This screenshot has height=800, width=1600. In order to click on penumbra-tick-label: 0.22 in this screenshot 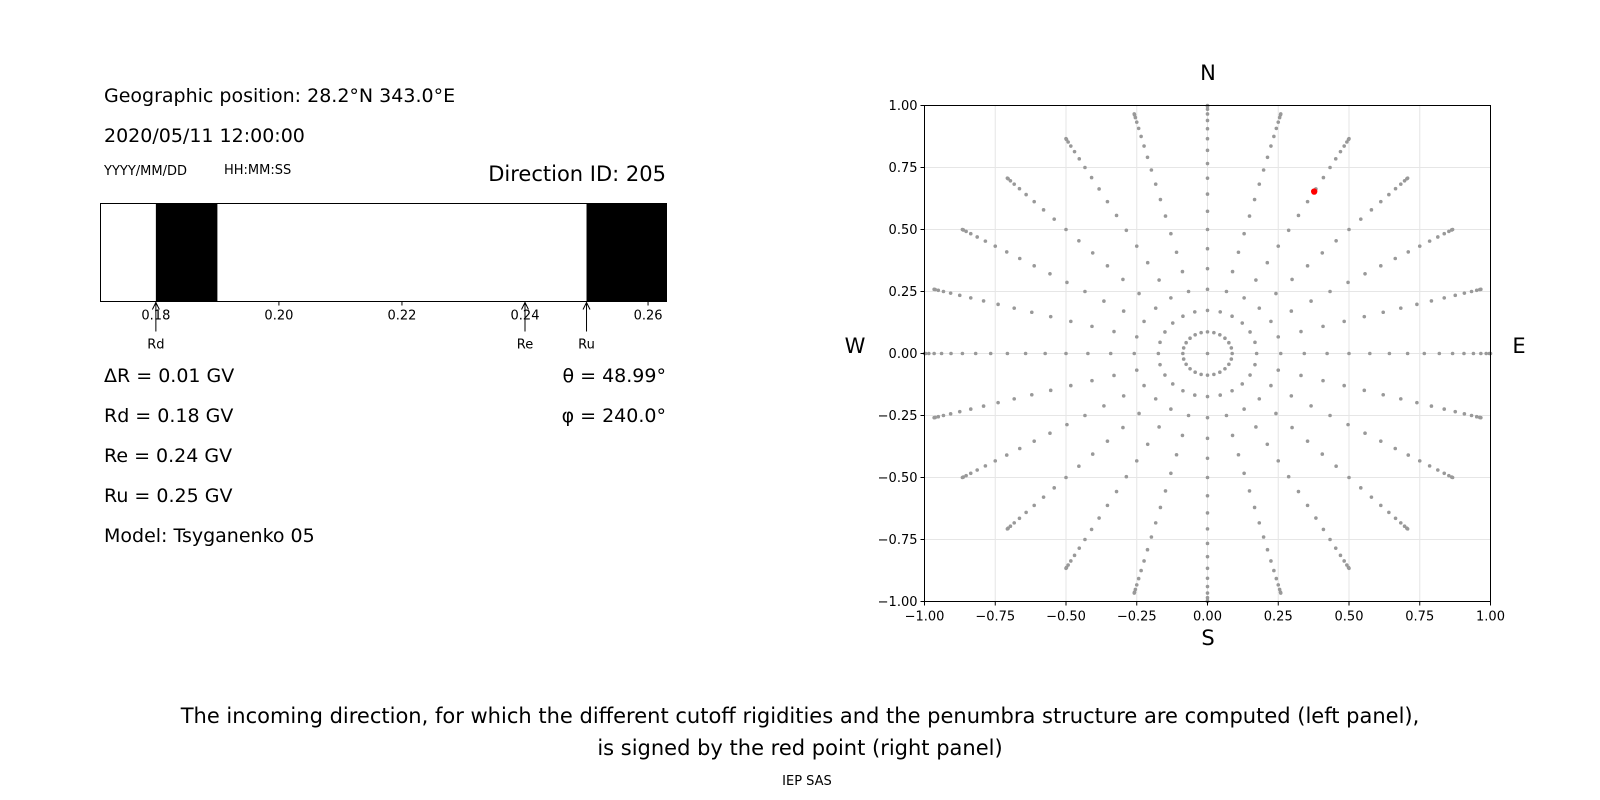, I will do `click(401, 316)`.